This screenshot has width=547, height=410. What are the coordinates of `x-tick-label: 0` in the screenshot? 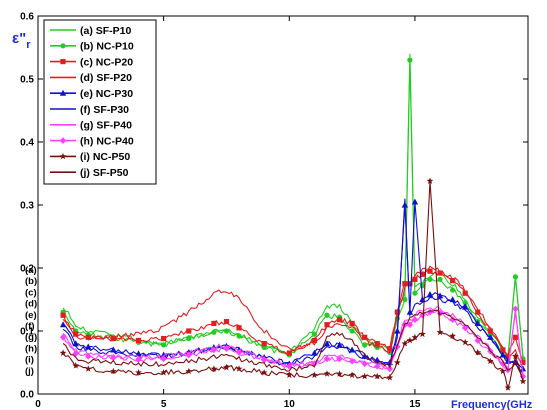 It's located at (38, 404).